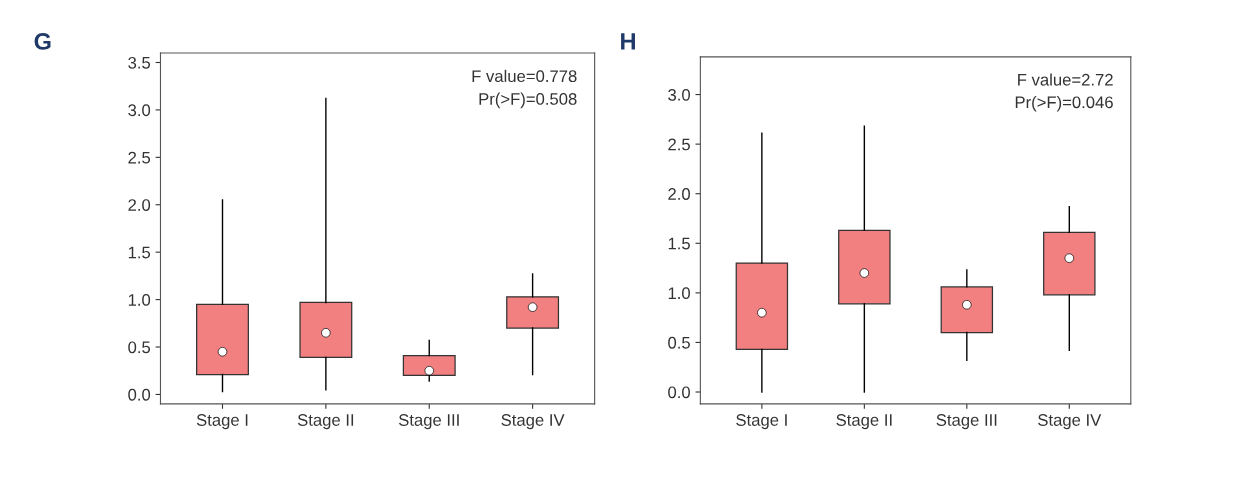 This screenshot has height=482, width=1244. I want to click on annotation: F value=2.72, so click(1065, 79).